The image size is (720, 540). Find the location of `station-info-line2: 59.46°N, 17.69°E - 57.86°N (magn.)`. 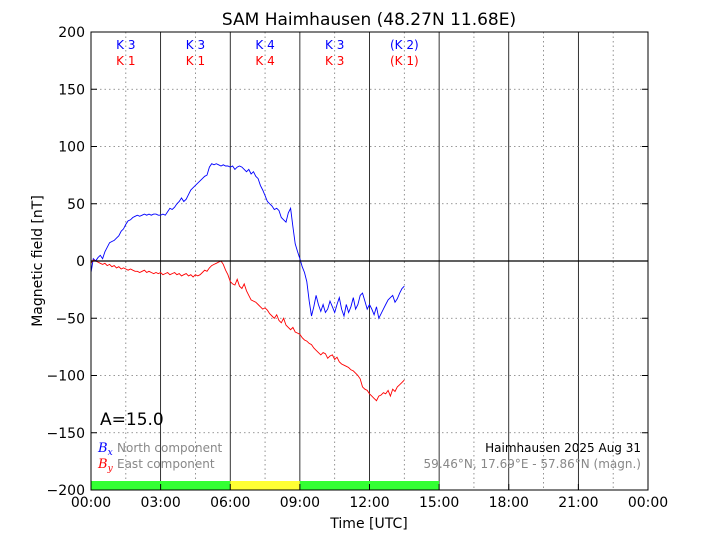

station-info-line2: 59.46°N, 17.69°E - 57.86°N (magn.) is located at coordinates (532, 464).